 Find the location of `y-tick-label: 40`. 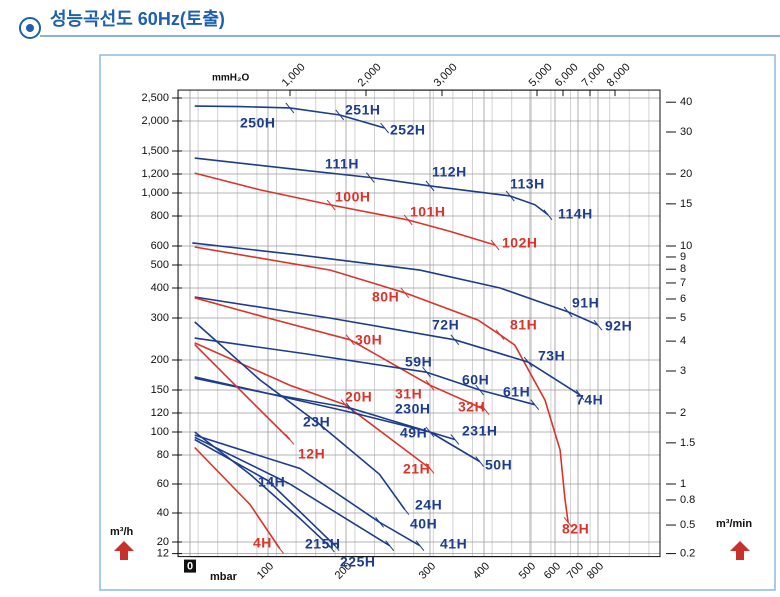

y-tick-label: 40 is located at coordinates (163, 513).